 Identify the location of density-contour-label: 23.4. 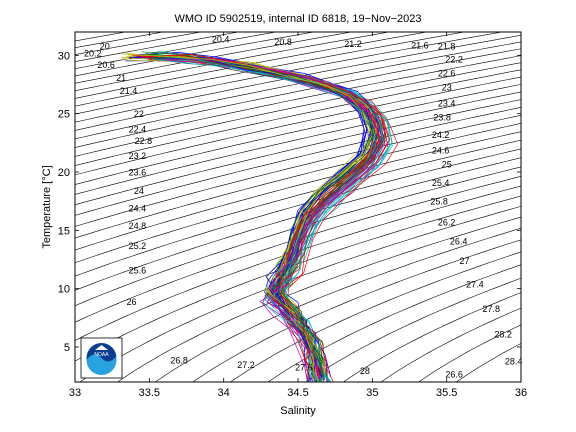
(447, 104).